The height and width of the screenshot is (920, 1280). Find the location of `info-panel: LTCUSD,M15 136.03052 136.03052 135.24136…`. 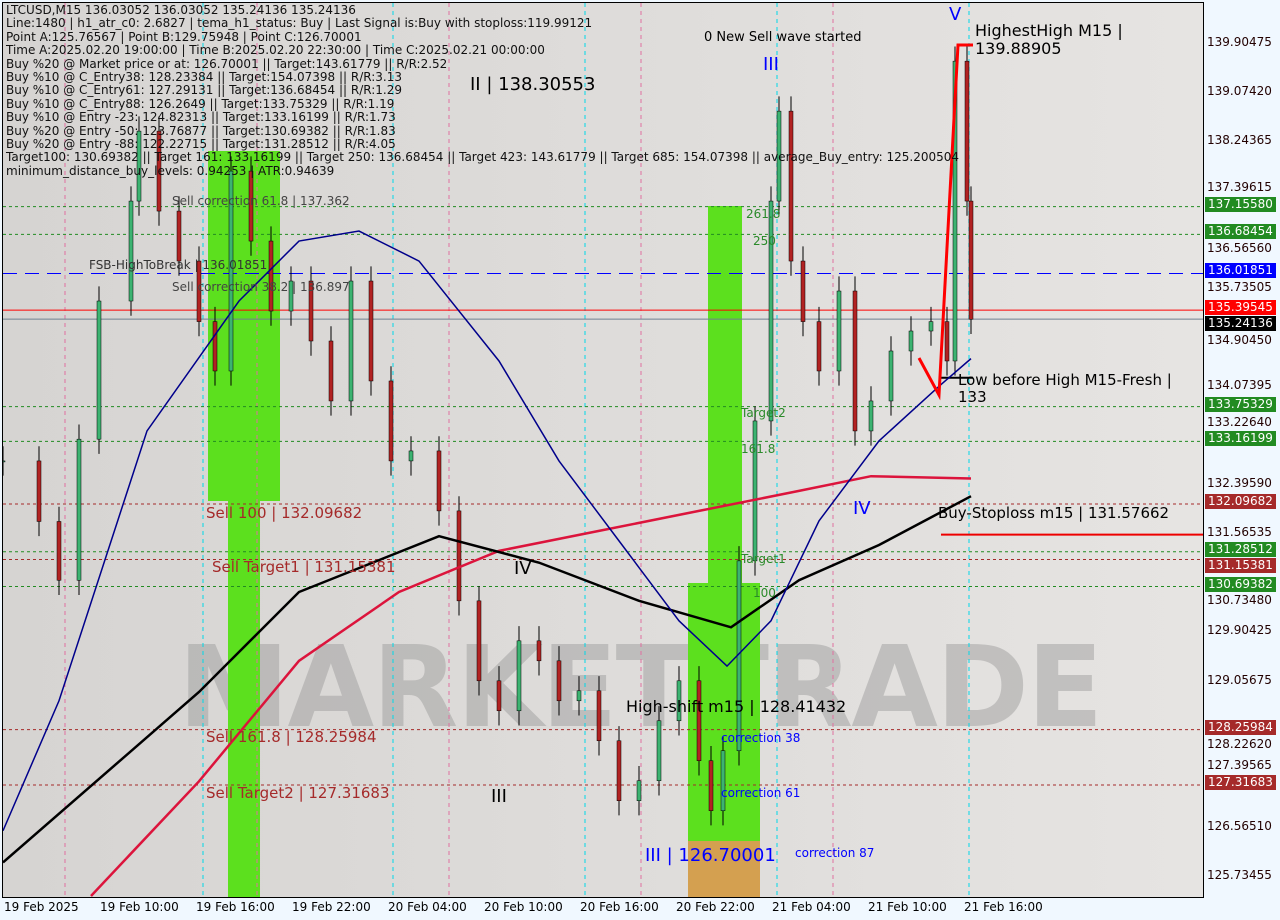

info-panel: LTCUSD,M15 136.03052 136.03052 135.24136… is located at coordinates (483, 90).